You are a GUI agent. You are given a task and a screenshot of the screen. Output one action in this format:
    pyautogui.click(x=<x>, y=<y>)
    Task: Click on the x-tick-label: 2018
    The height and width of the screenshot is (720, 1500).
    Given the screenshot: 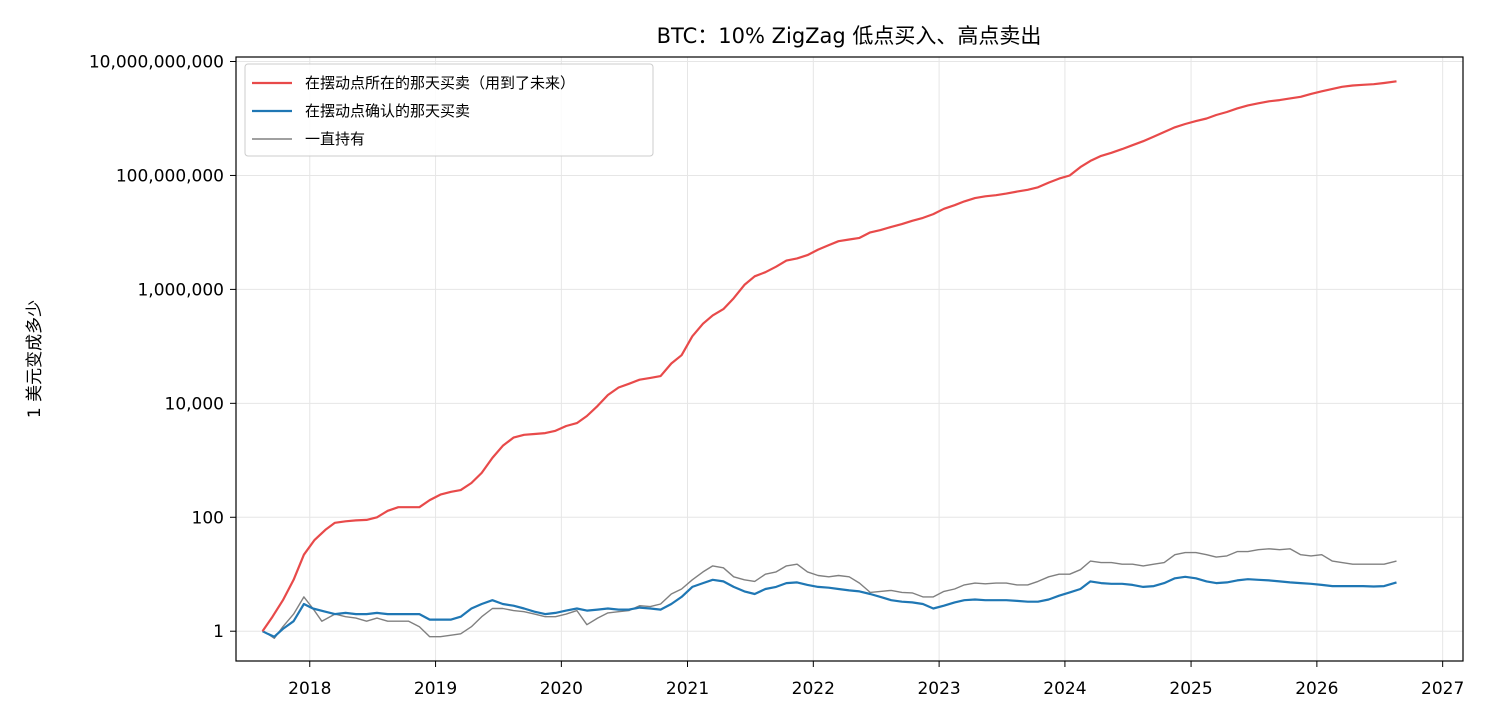 What is the action you would take?
    pyautogui.click(x=309, y=689)
    